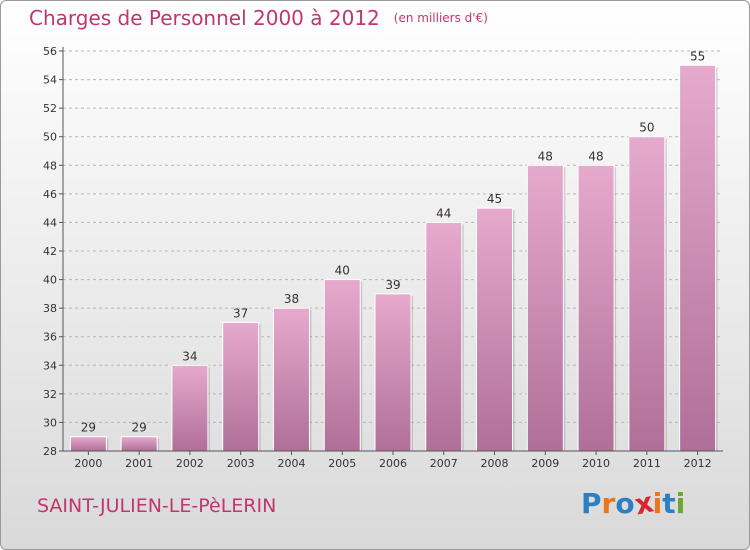 This screenshot has height=550, width=750. Describe the element at coordinates (50, 222) in the screenshot. I see `y-tick-label: 44` at that location.